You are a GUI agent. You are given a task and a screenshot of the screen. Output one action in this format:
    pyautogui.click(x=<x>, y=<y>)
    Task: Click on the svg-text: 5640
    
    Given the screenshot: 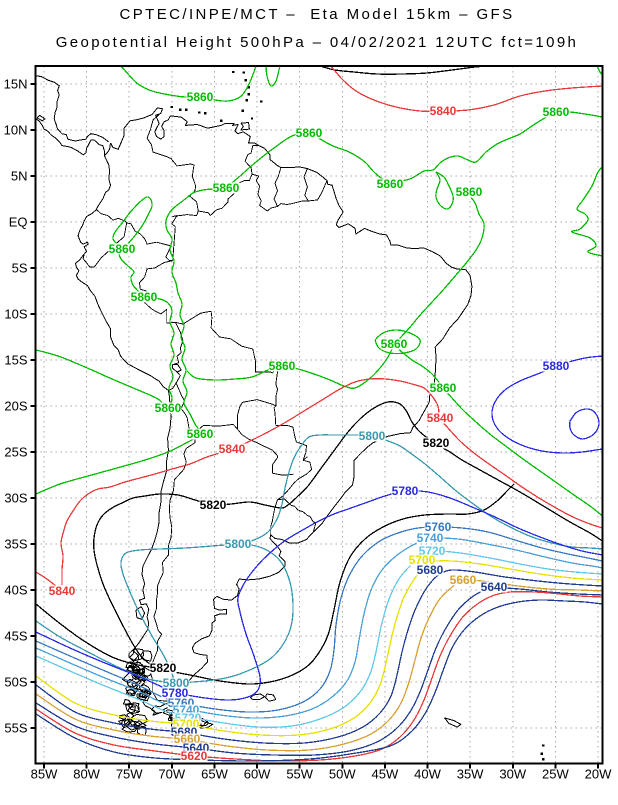 What is the action you would take?
    pyautogui.click(x=494, y=587)
    